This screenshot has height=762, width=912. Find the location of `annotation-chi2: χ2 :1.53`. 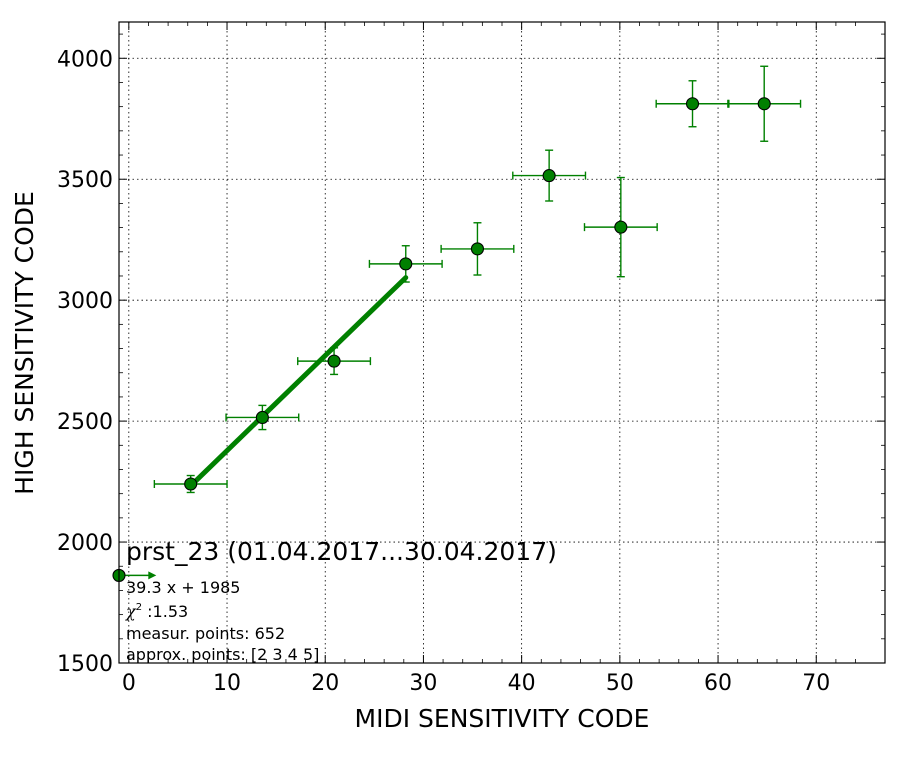

annotation-chi2: χ2 :1.53 is located at coordinates (156, 611).